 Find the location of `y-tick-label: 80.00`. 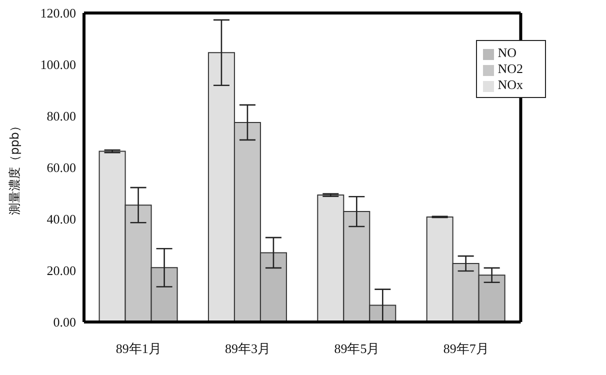

y-tick-label: 80.00 is located at coordinates (61, 116).